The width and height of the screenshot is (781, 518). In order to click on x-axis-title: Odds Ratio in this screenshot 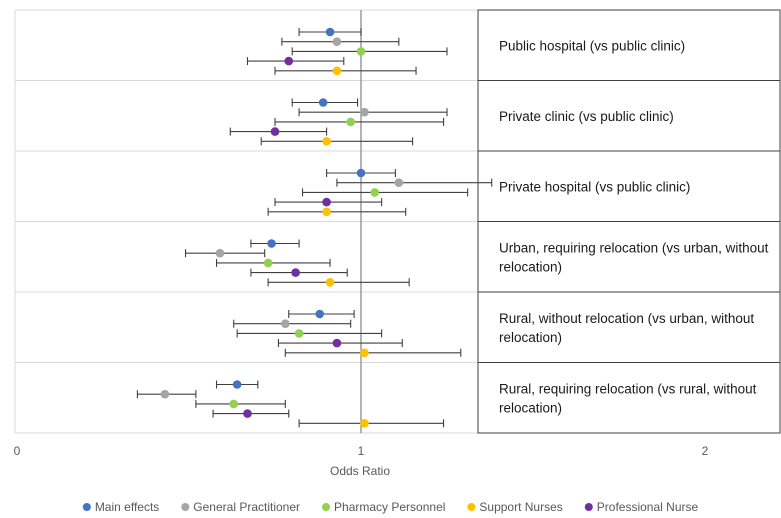, I will do `click(360, 471)`.